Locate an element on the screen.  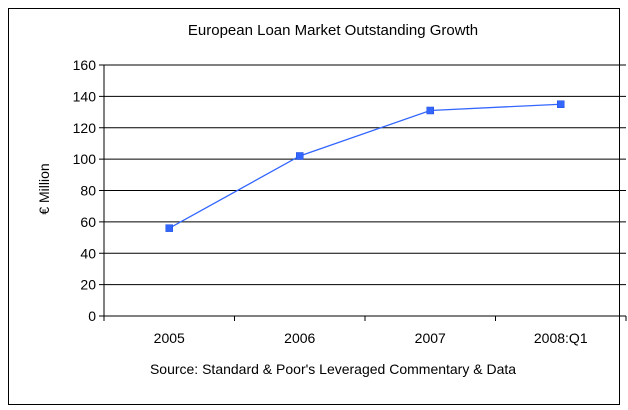
y-tick-label-160: 160 is located at coordinates (85, 65).